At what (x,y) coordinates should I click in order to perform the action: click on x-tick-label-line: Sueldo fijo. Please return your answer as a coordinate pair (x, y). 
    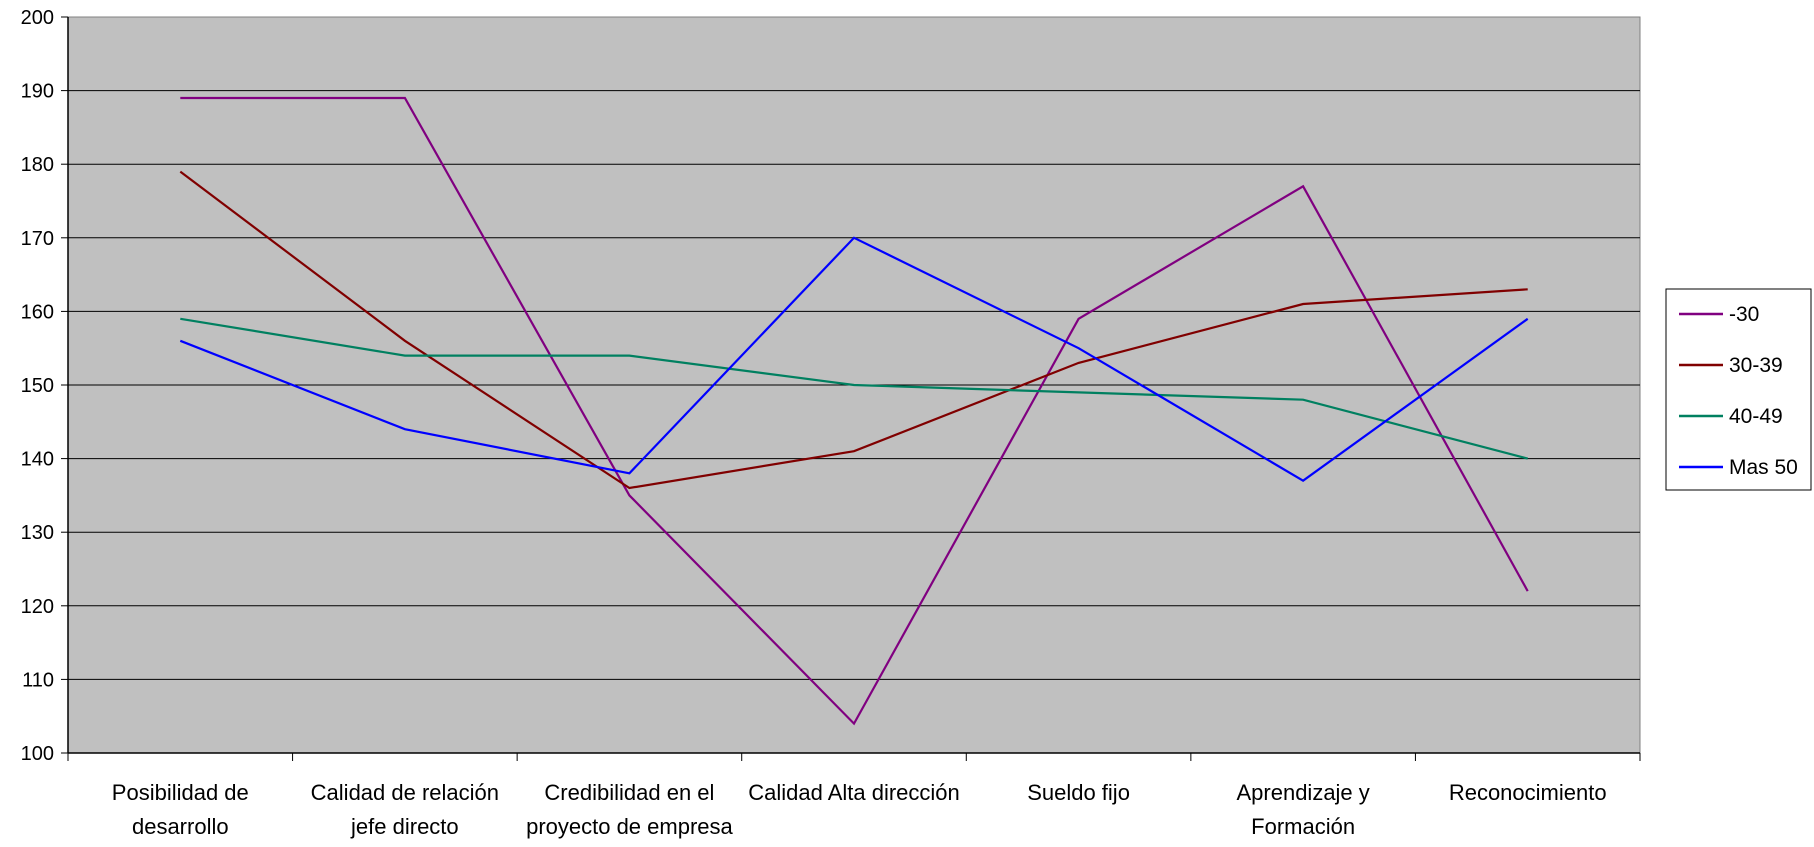
    Looking at the image, I should click on (1078, 792).